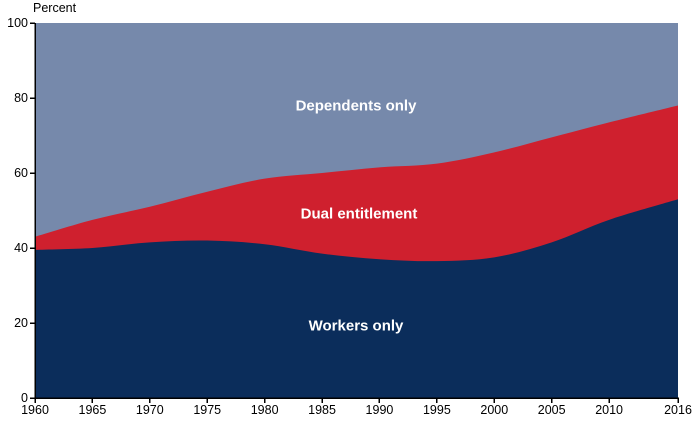  What do you see at coordinates (678, 410) in the screenshot?
I see `x-tick-label: 2016` at bounding box center [678, 410].